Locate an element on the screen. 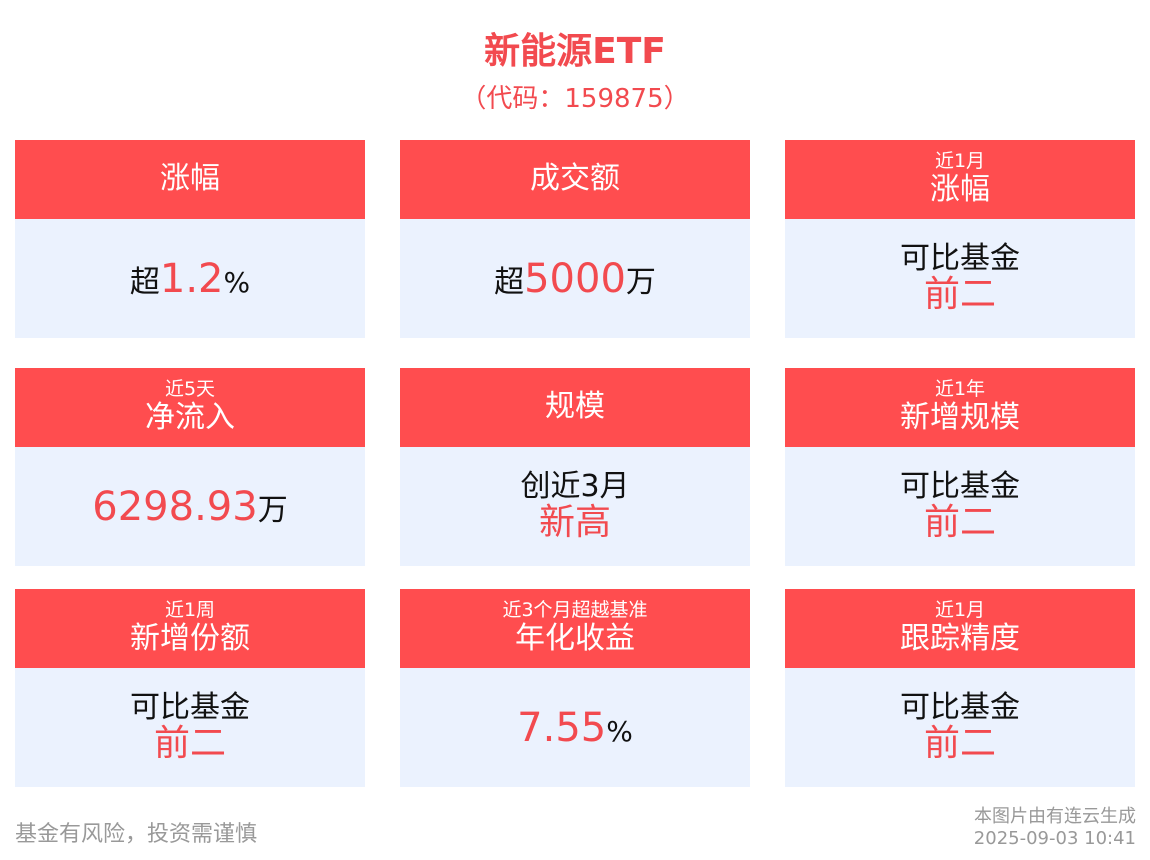 This screenshot has width=1150, height=860. card-period: 近1周 is located at coordinates (190, 610).